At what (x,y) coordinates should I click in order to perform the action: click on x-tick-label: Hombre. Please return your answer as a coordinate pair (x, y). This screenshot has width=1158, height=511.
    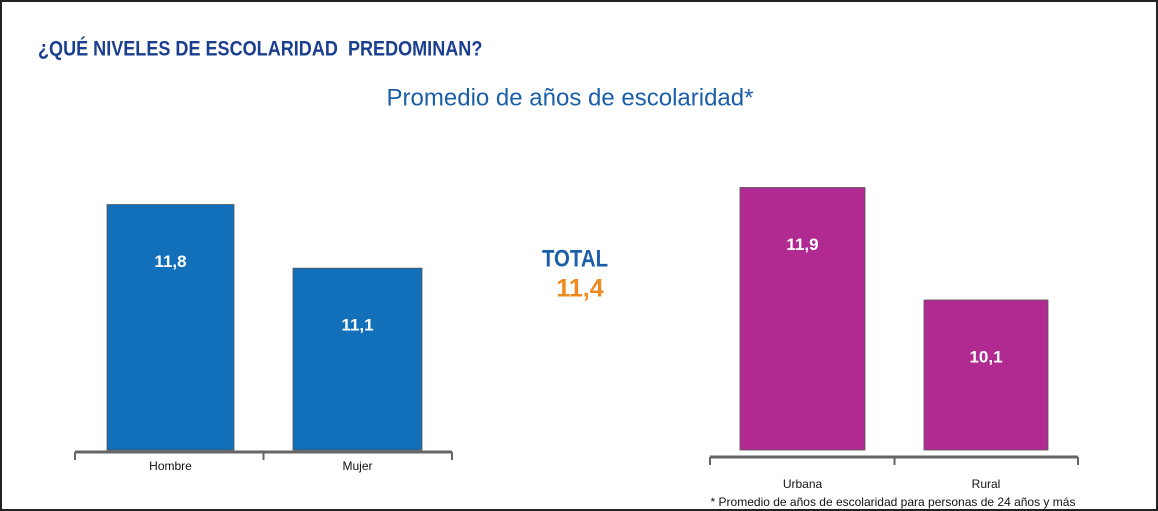
    Looking at the image, I should click on (170, 466).